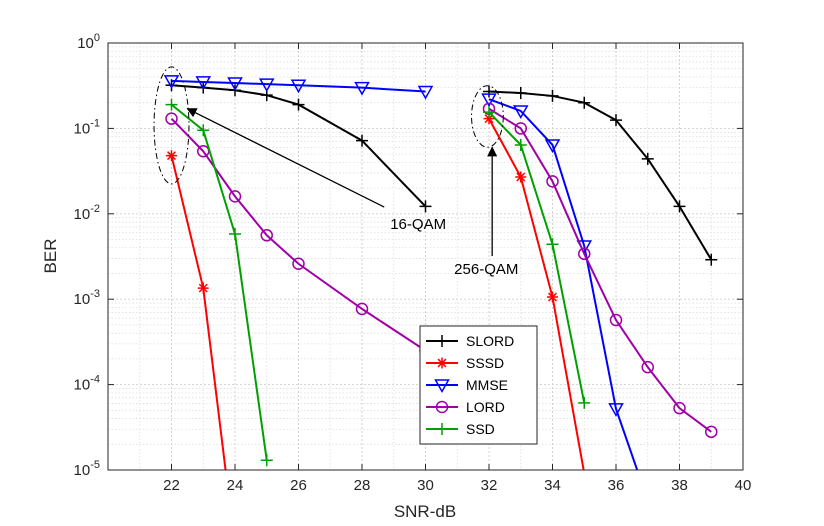 The image size is (824, 526). I want to click on legend-label: SSSD, so click(485, 363).